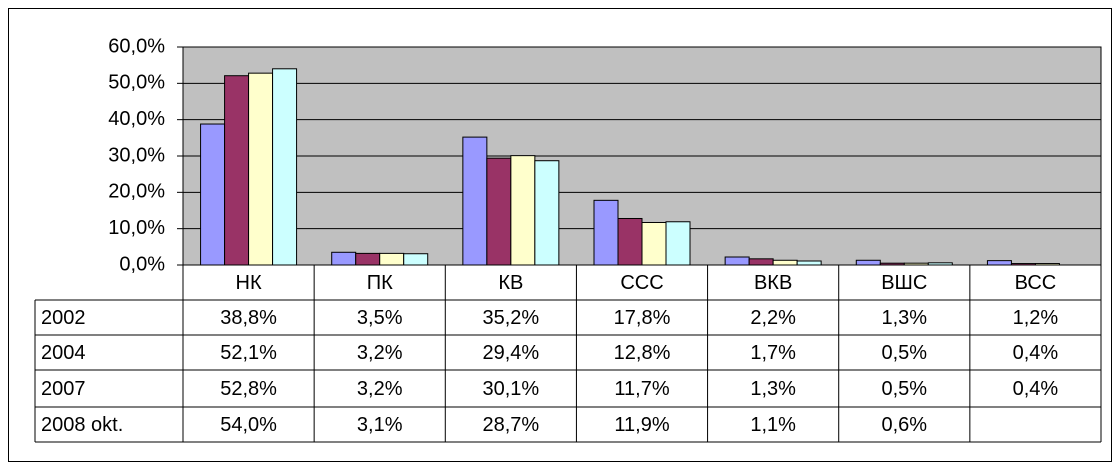 This screenshot has width=1120, height=470. I want to click on legend-label: 2007, so click(63, 389).